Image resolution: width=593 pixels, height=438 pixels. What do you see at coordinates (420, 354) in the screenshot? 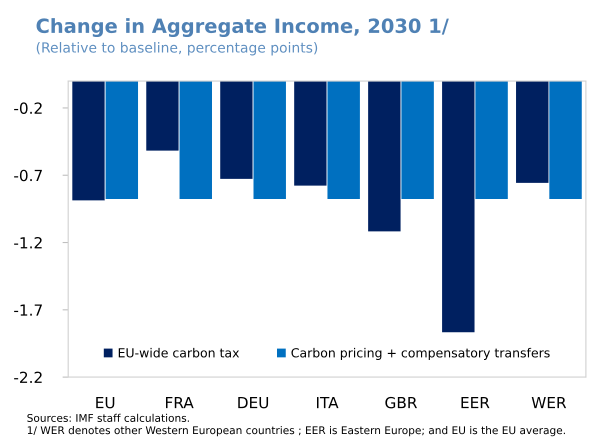
I see `legend-label: Carbon pricing + compensatory transfers` at bounding box center [420, 354].